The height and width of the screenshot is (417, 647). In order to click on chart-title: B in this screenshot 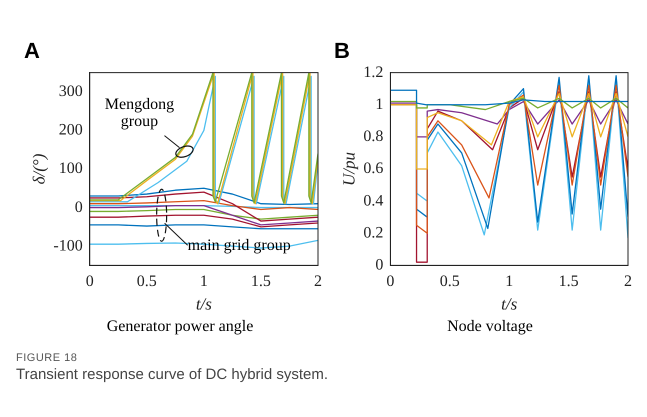, I will do `click(342, 51)`.